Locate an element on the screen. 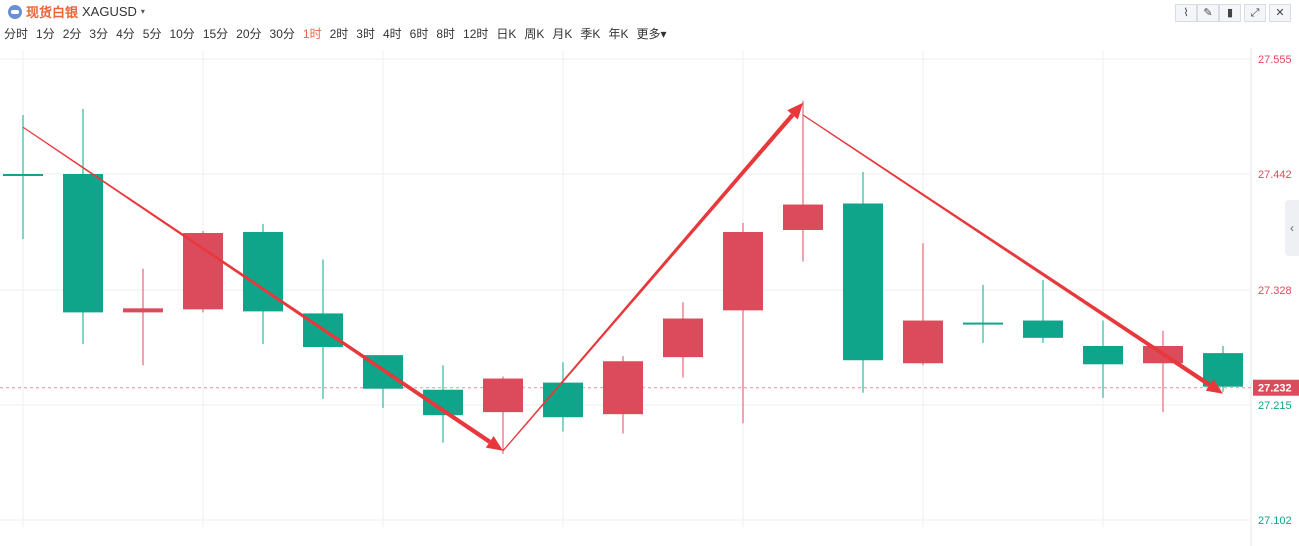 The width and height of the screenshot is (1299, 546). indicator-icon: ⌇ is located at coordinates (1186, 13).